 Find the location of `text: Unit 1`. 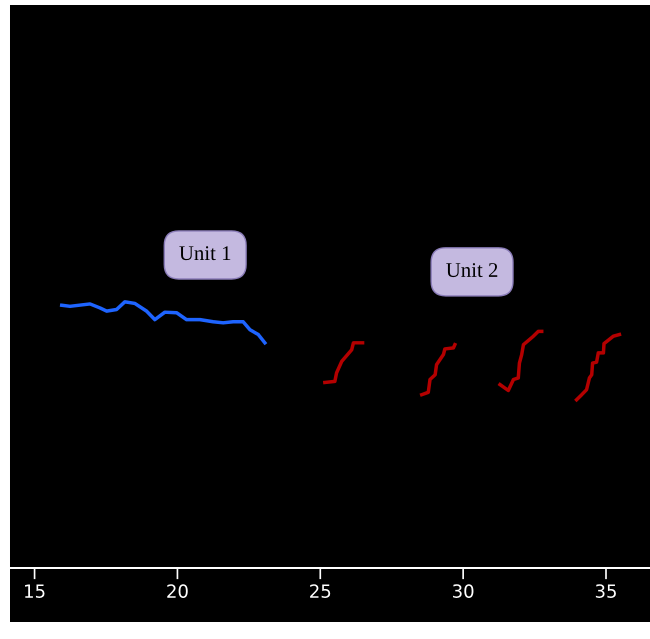

text: Unit 1 is located at coordinates (204, 253).